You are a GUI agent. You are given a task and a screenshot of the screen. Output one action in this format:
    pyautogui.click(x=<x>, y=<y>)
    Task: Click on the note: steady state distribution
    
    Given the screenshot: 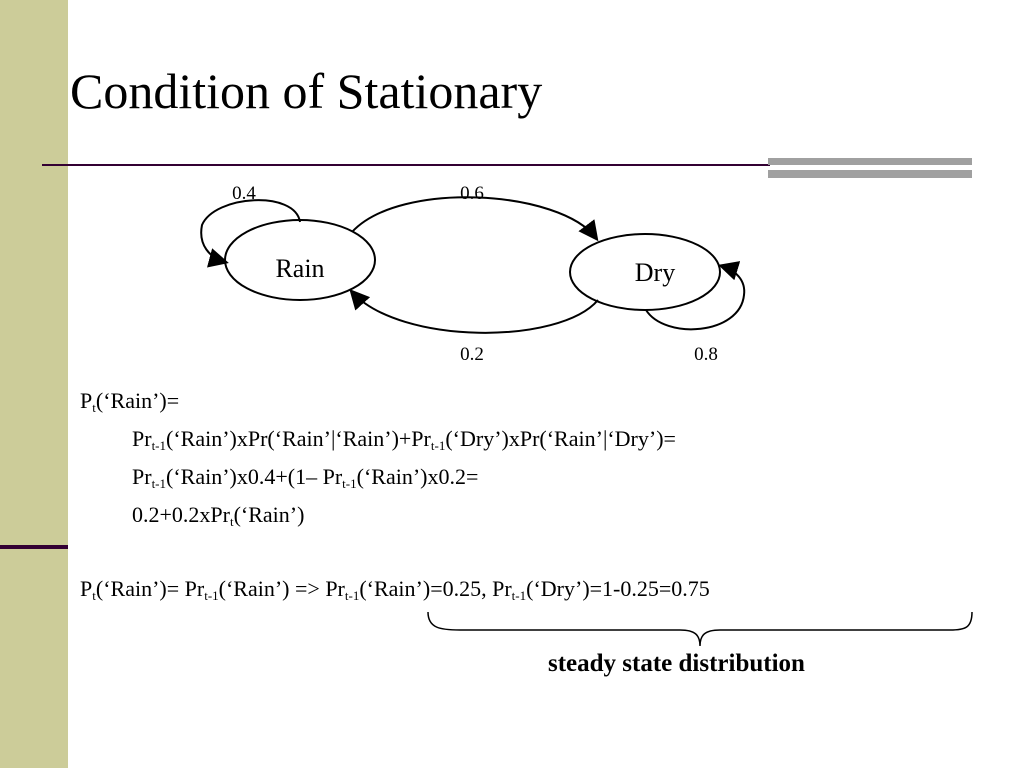 What is the action you would take?
    pyautogui.click(x=676, y=663)
    